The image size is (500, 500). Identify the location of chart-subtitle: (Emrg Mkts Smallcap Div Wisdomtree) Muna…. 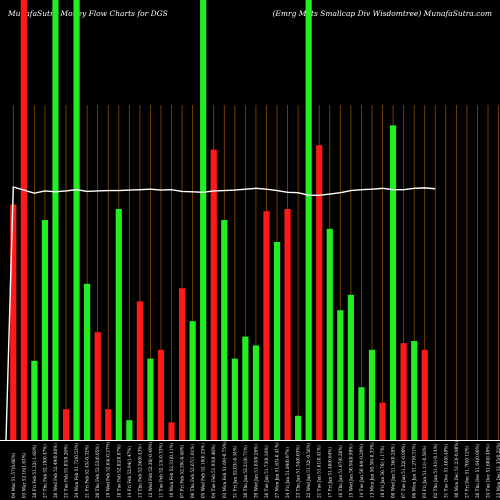
(382, 13).